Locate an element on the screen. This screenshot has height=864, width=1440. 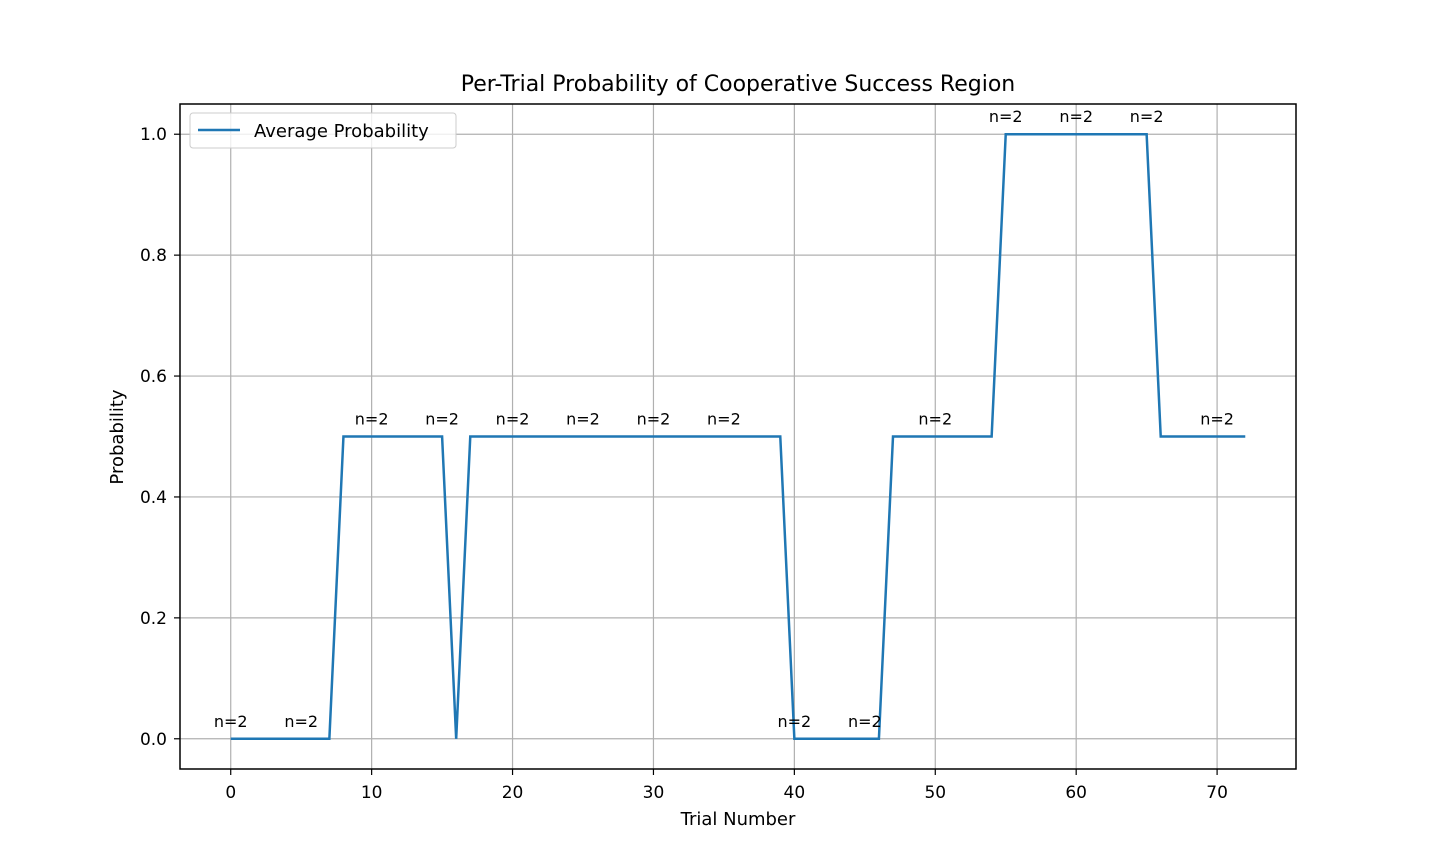
legend-box is located at coordinates (323, 130).